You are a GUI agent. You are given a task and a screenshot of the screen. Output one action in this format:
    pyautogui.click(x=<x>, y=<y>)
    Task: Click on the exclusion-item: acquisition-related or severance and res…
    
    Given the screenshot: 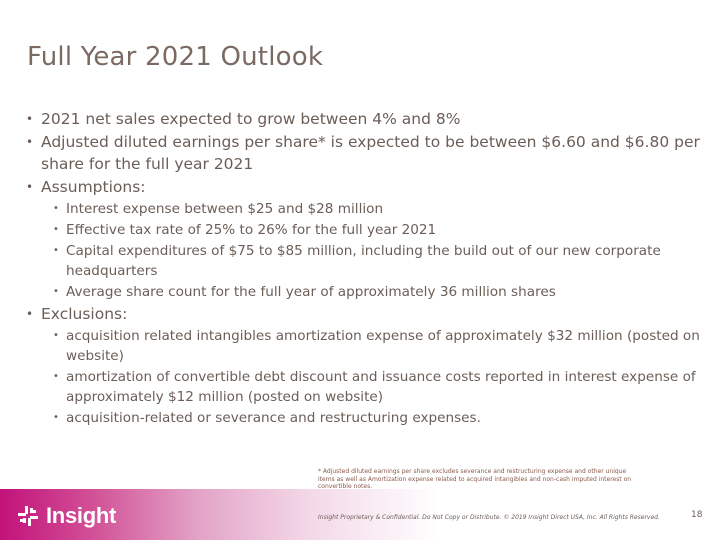 What is the action you would take?
    pyautogui.click(x=364, y=418)
    